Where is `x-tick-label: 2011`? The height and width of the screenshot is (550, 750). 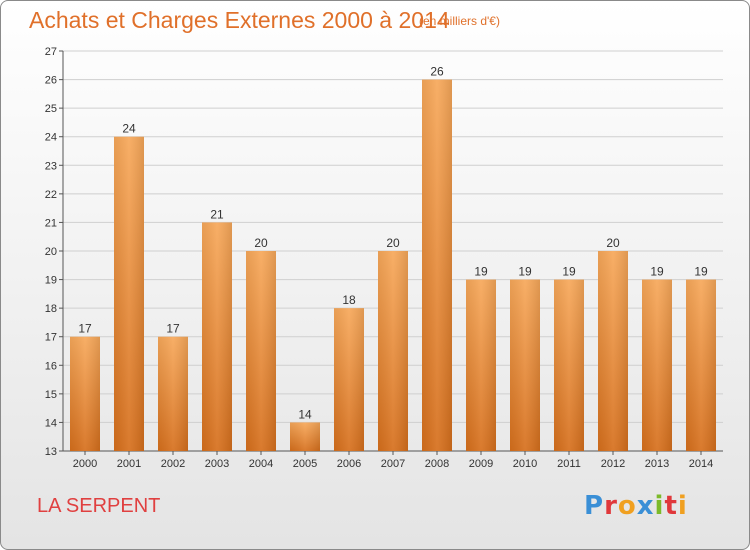 x-tick-label: 2011 is located at coordinates (569, 464).